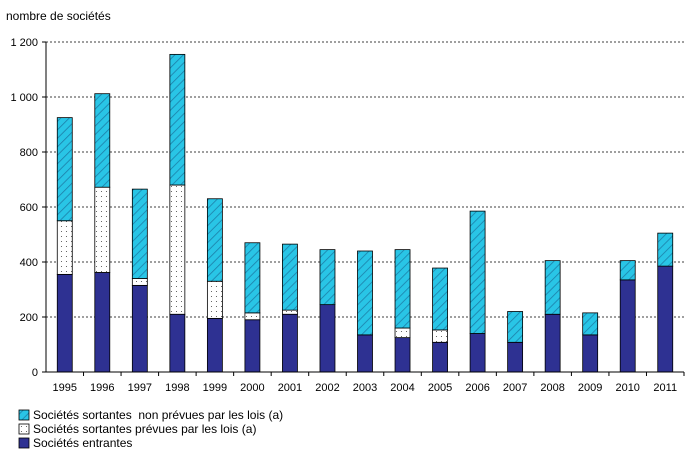 This screenshot has width=700, height=459. I want to click on x-tick-label: 2010, so click(627, 388).